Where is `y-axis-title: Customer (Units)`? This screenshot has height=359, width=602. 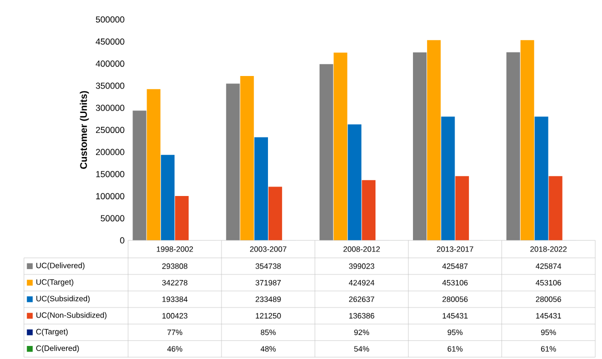 y-axis-title: Customer (Units) is located at coordinates (84, 130).